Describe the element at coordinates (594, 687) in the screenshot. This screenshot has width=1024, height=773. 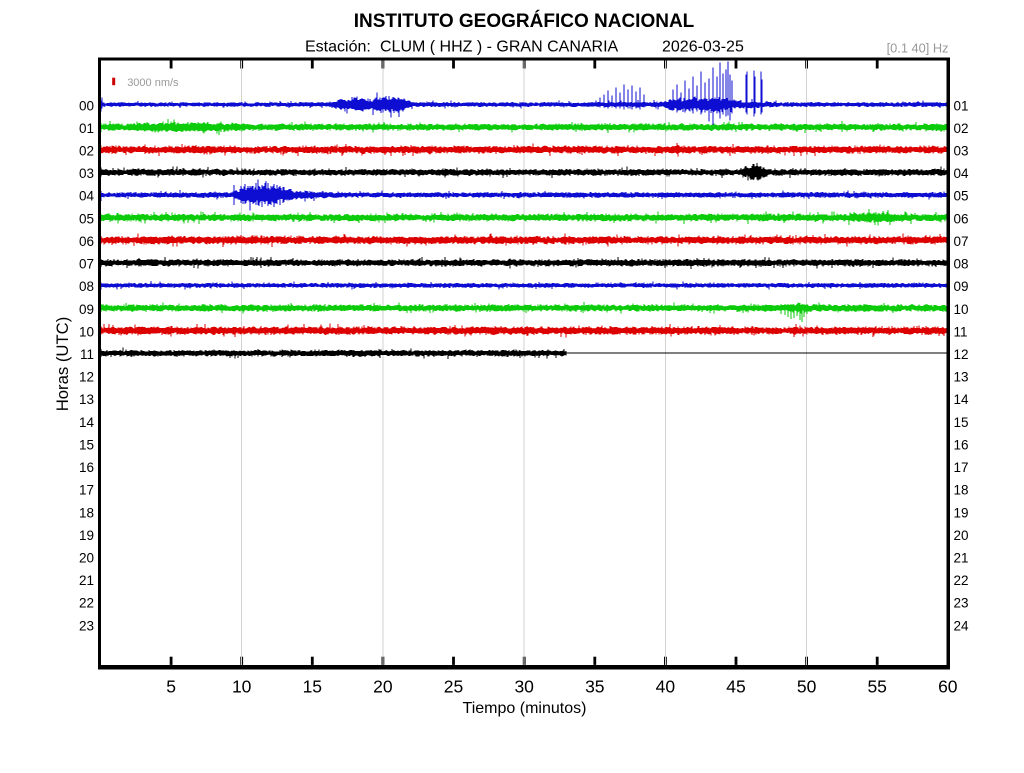
I see `svg-text: 35` at that location.